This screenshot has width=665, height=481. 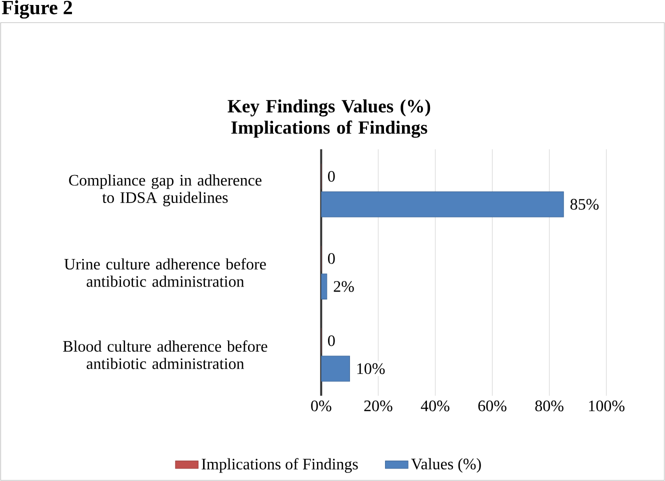 I want to click on caption: Figure 2, so click(x=37, y=9).